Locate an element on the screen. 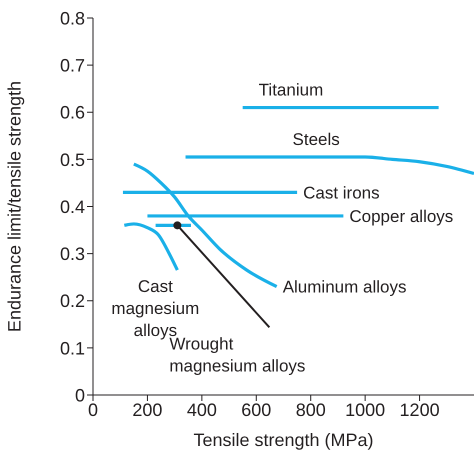 This screenshot has height=454, width=475. y-tick-label: 0.7 is located at coordinates (72, 66).